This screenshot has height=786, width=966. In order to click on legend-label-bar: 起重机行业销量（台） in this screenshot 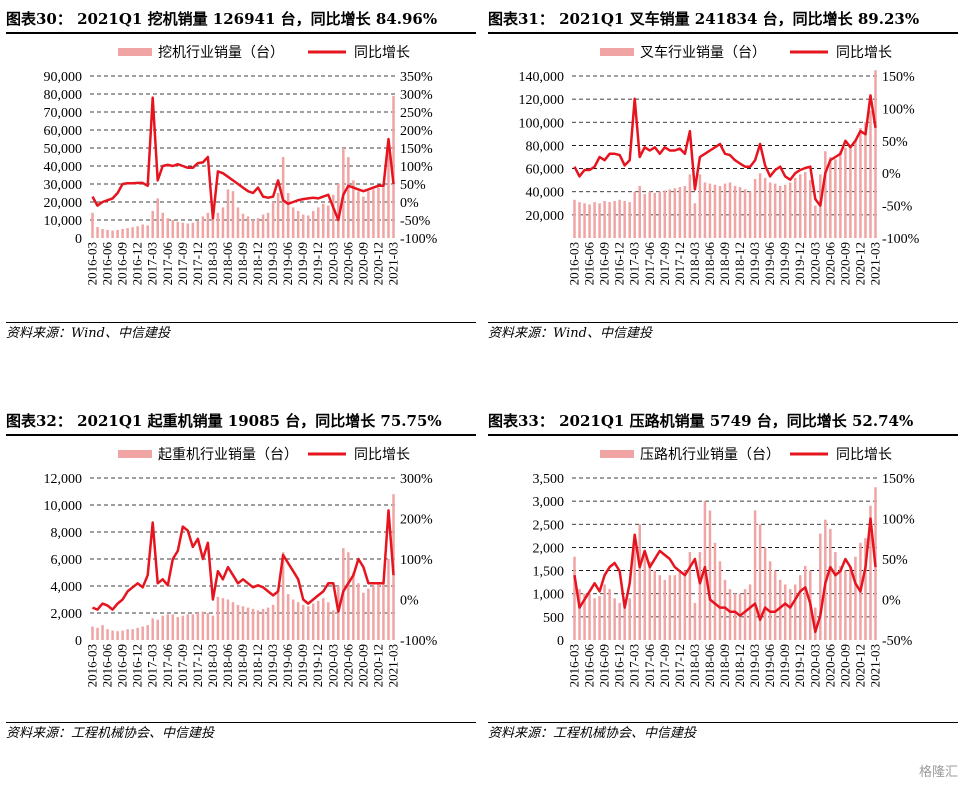, I will do `click(228, 455)`.